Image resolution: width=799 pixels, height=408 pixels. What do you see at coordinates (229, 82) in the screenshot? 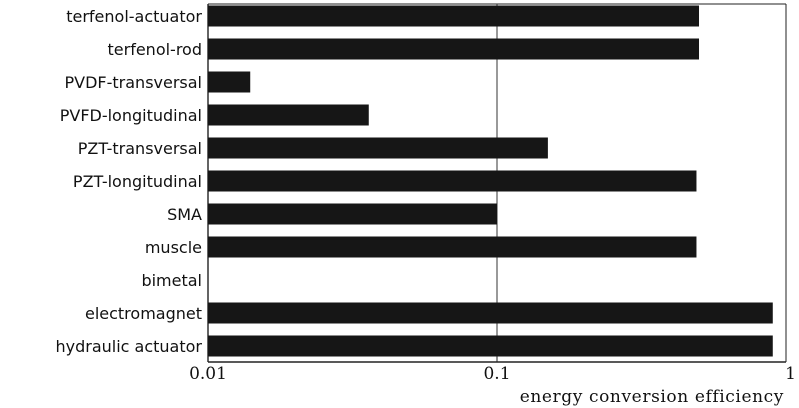
I see `bar-pvdf-transversal` at bounding box center [229, 82].